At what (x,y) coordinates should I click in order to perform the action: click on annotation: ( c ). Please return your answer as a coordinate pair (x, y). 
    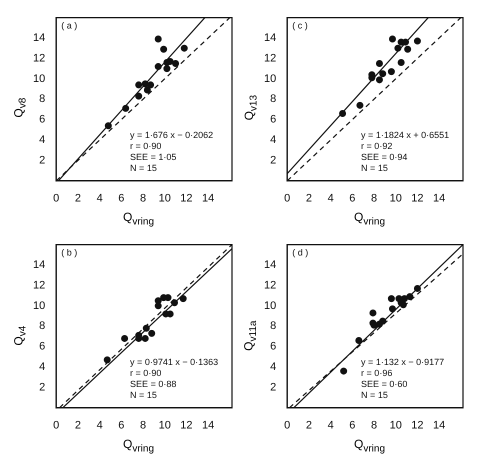
    Looking at the image, I should click on (300, 25).